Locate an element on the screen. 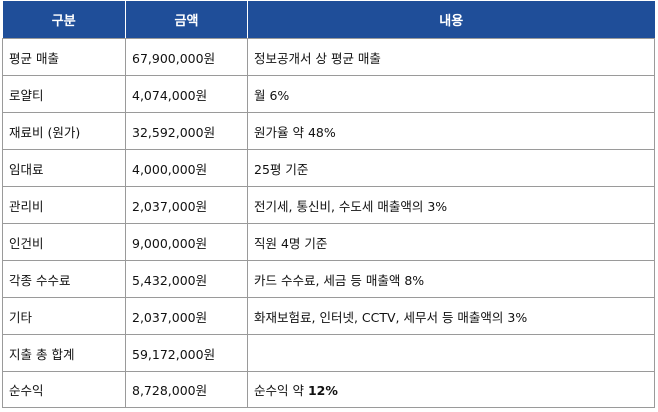 Image resolution: width=658 pixels, height=412 pixels. row-note: 전기세, 통신비, 수도세 매출액의 3% is located at coordinates (451, 205).